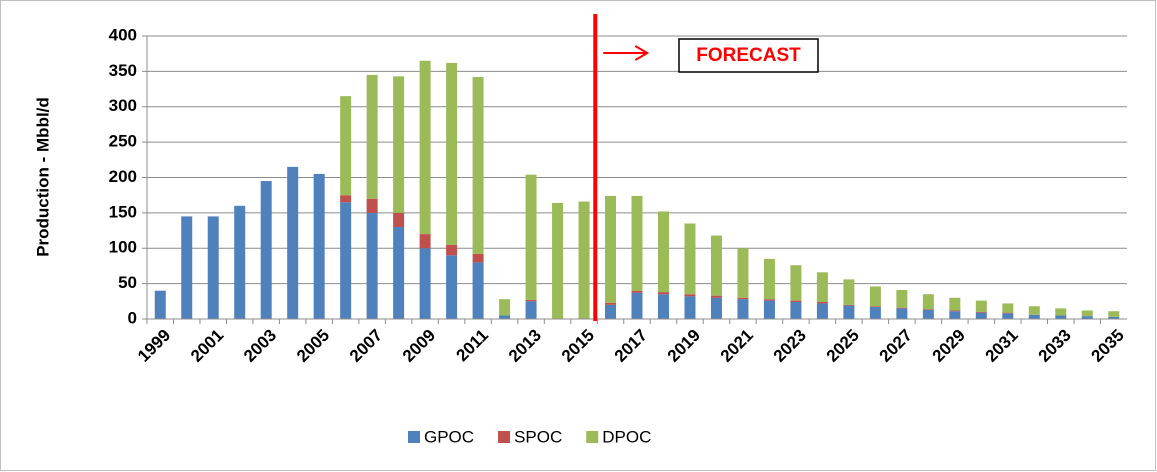 Image resolution: width=1157 pixels, height=472 pixels. I want to click on y-tick-label: 400, so click(123, 34).